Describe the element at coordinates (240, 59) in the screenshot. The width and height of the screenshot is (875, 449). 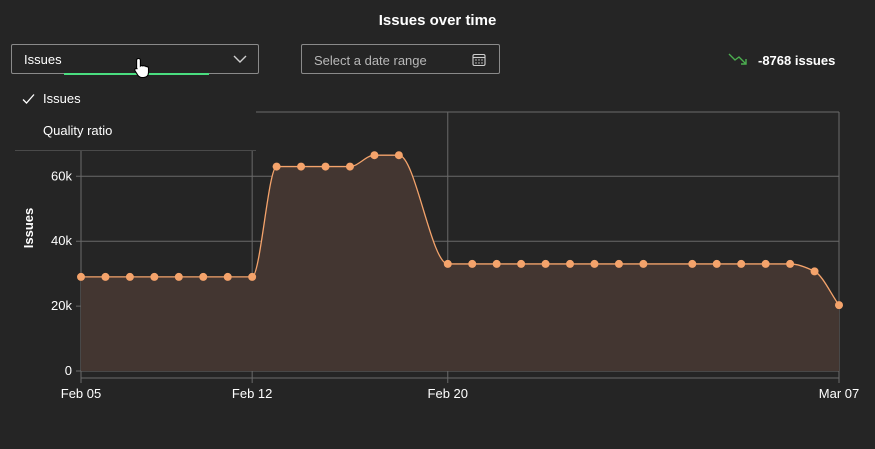
I see `chevron-down-icon` at that location.